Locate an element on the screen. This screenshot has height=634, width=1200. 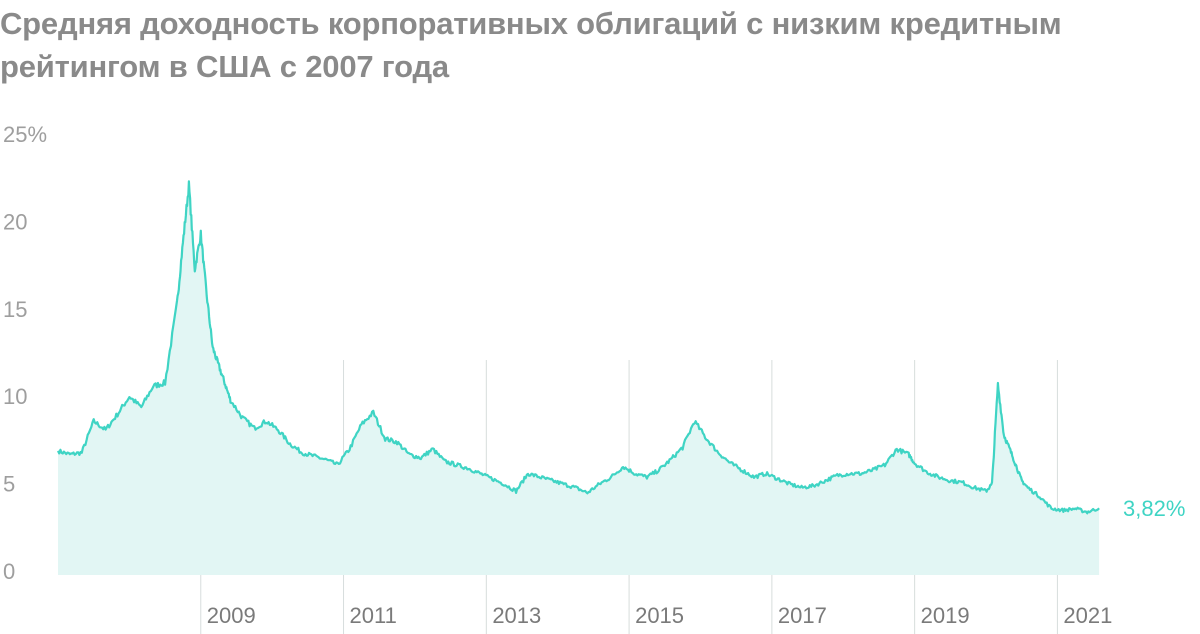
y-tick-label: 25% is located at coordinates (25, 134).